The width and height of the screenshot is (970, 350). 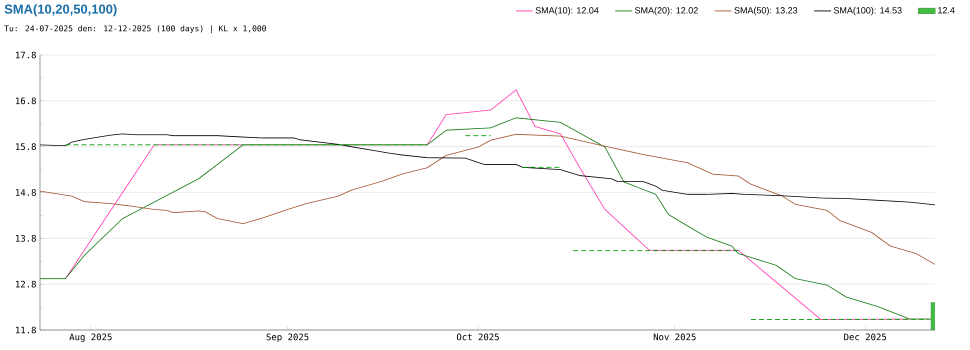 I want to click on y-tick-label: 13.8, so click(x=26, y=238).